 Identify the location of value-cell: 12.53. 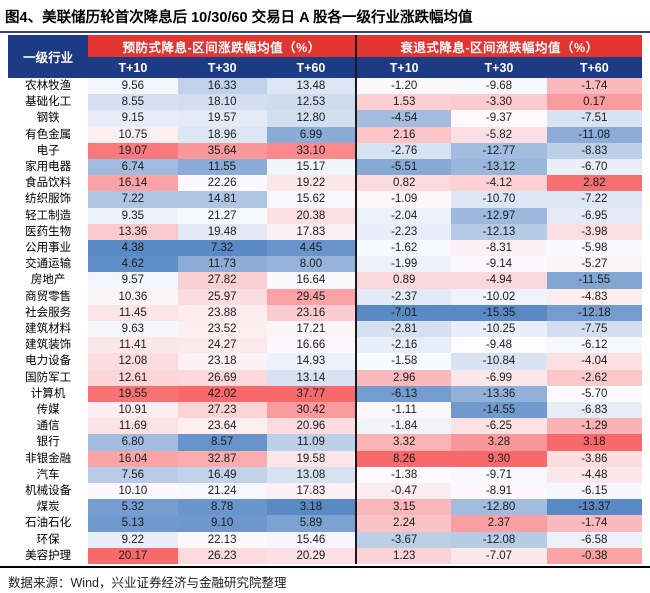
(311, 102).